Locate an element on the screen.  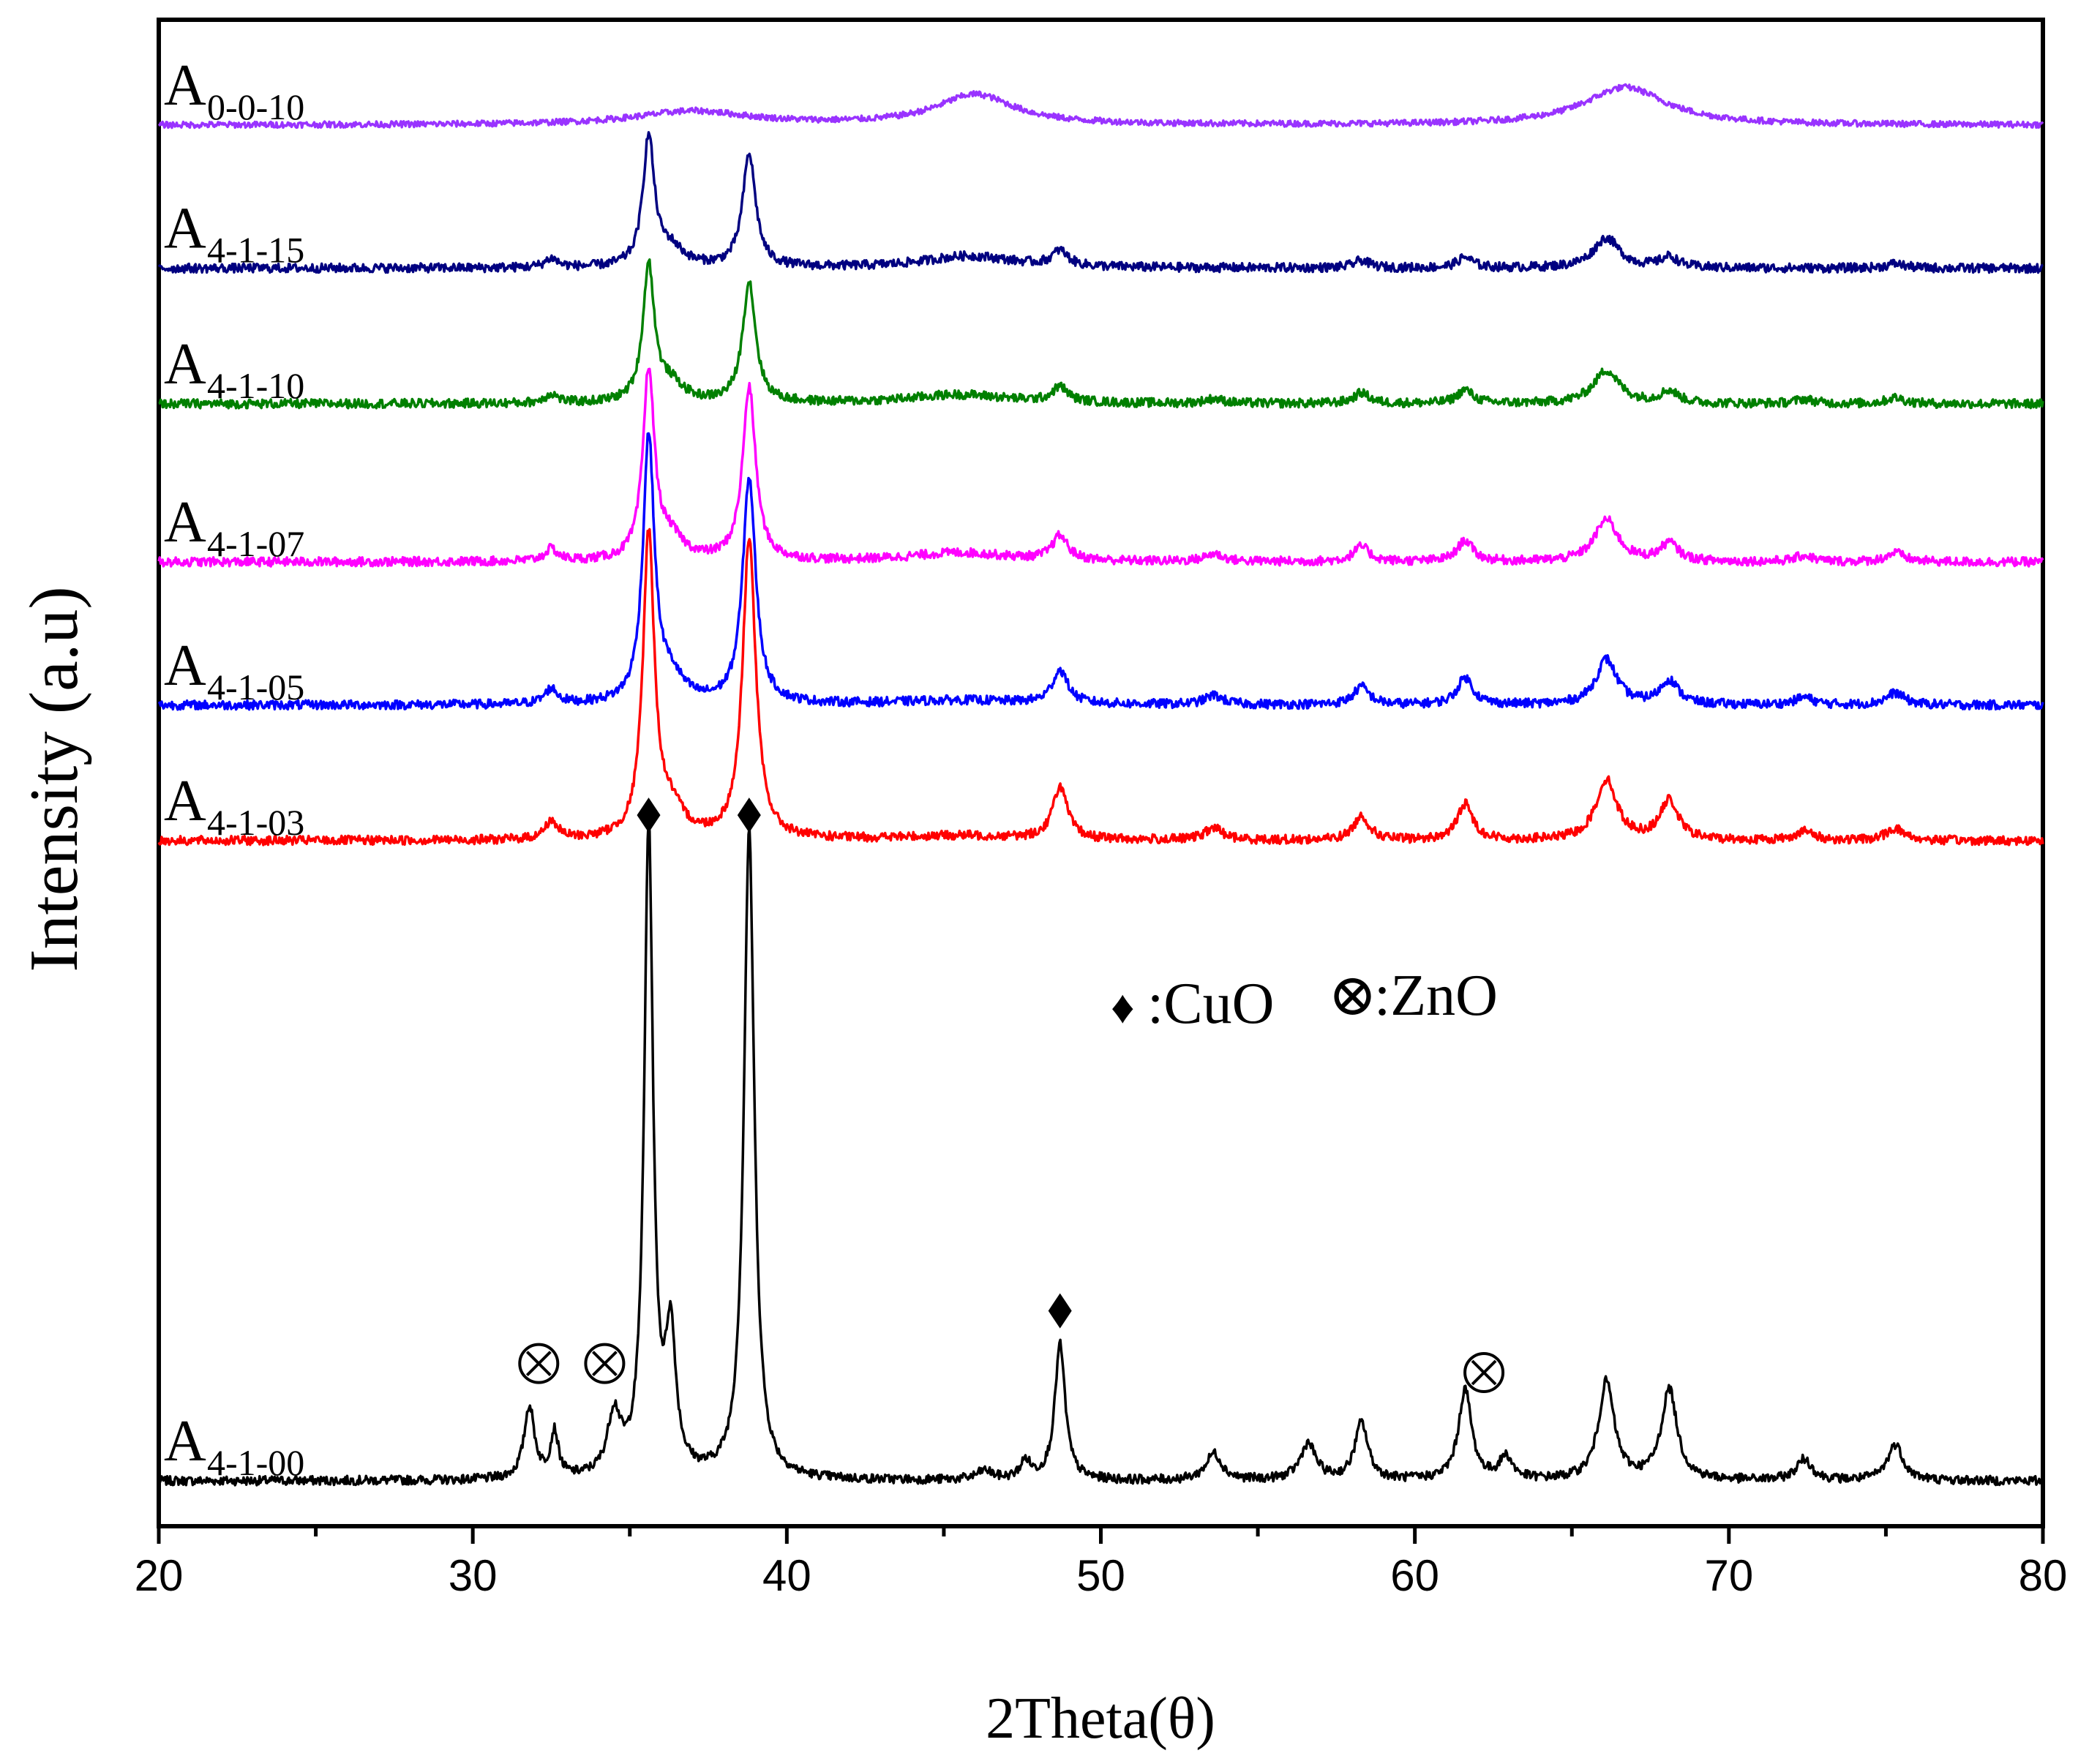
x-axis-label: 2Theta(θ) is located at coordinates (1100, 1718).